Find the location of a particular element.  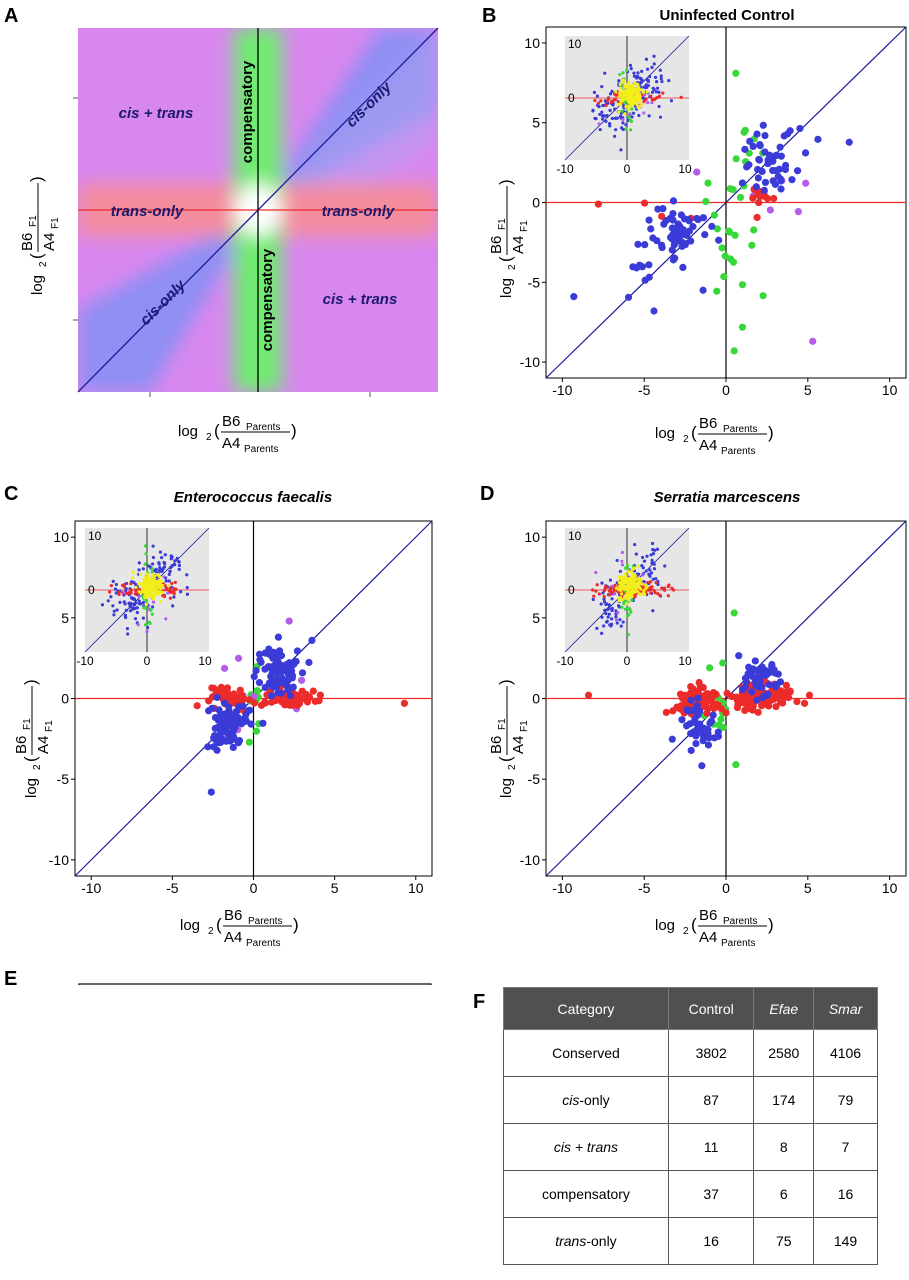

denominator-subscript: F1 is located at coordinates (524, 726).